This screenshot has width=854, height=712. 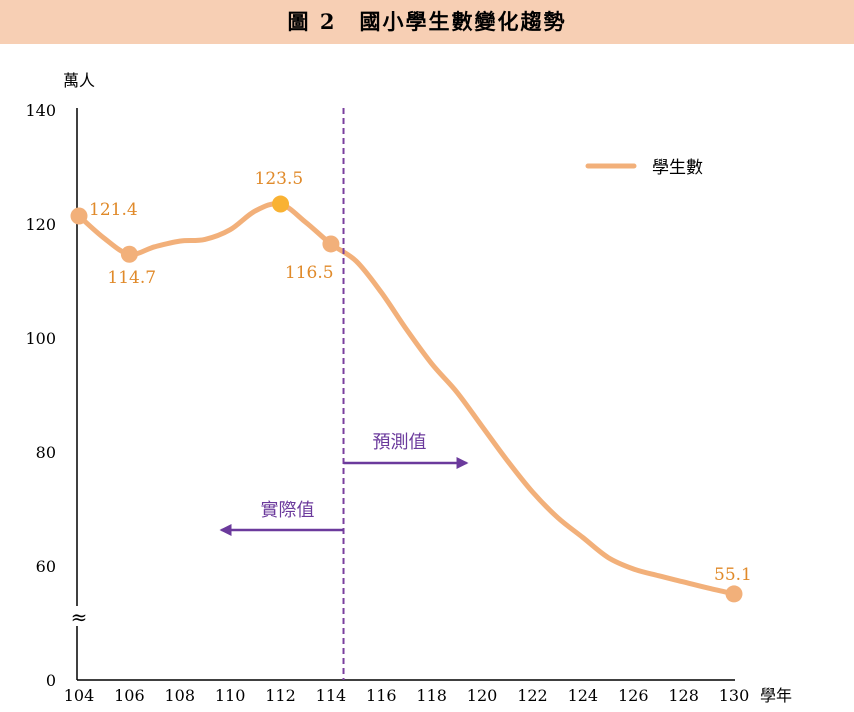 What do you see at coordinates (309, 273) in the screenshot?
I see `data-label: 116.5` at bounding box center [309, 273].